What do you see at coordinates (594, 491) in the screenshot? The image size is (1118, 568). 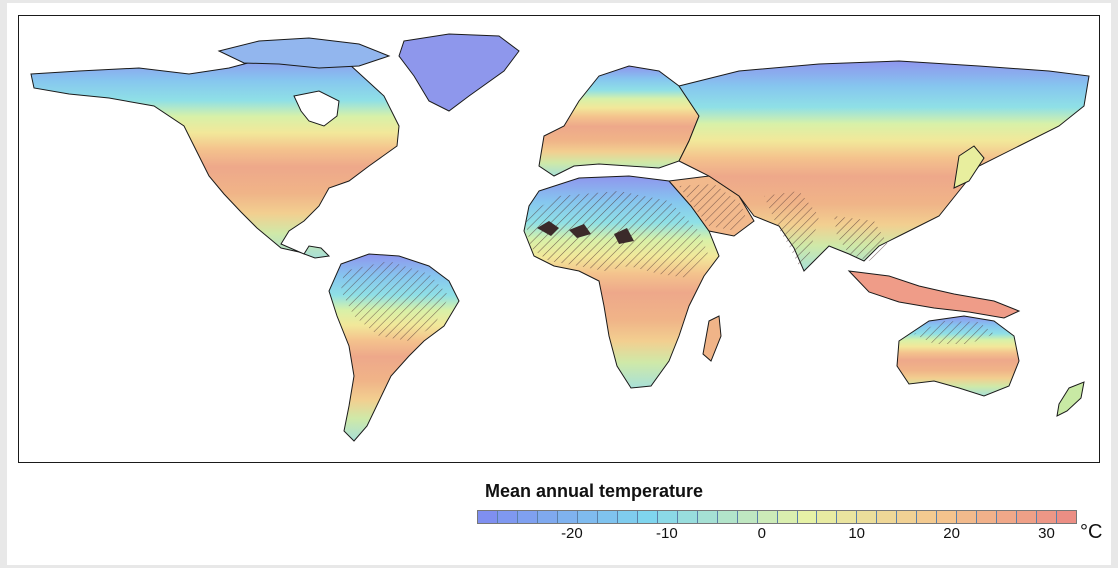 I see `legend-title: Mean annual temperature` at bounding box center [594, 491].